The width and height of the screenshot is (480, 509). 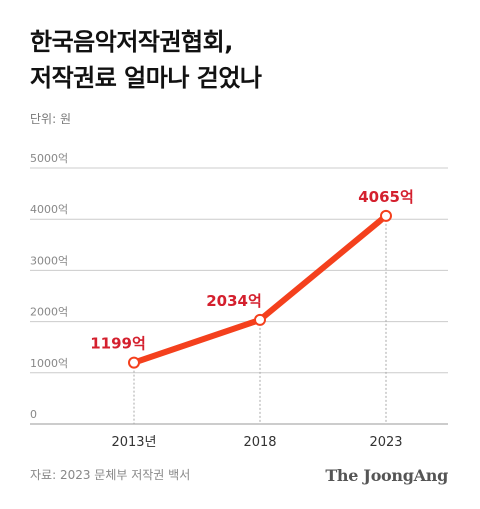 I want to click on unit-label: 단위: 원, so click(x=50, y=119).